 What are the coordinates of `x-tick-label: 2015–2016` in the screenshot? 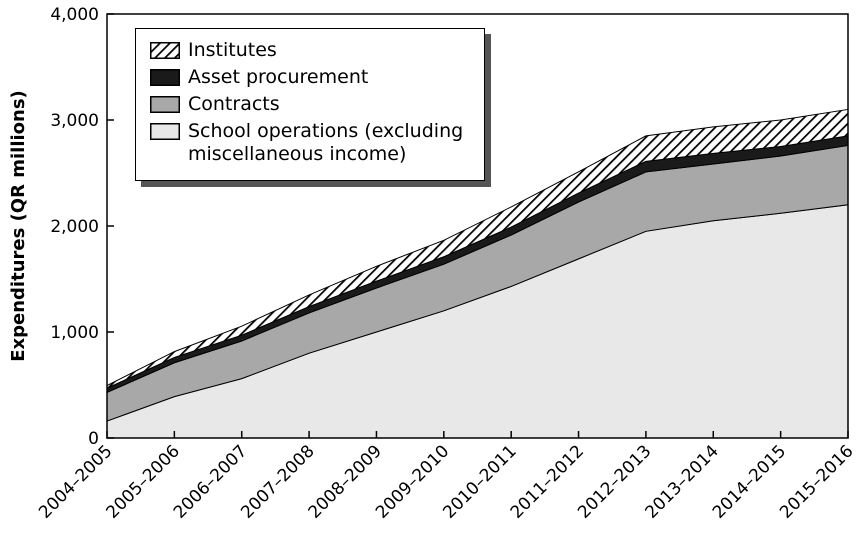 It's located at (816, 481).